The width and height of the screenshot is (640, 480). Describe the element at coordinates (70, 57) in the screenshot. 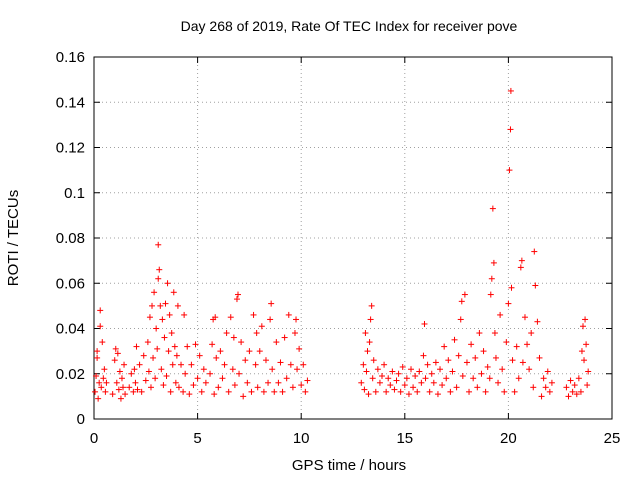

I see `y-tick-label: 0.16` at that location.